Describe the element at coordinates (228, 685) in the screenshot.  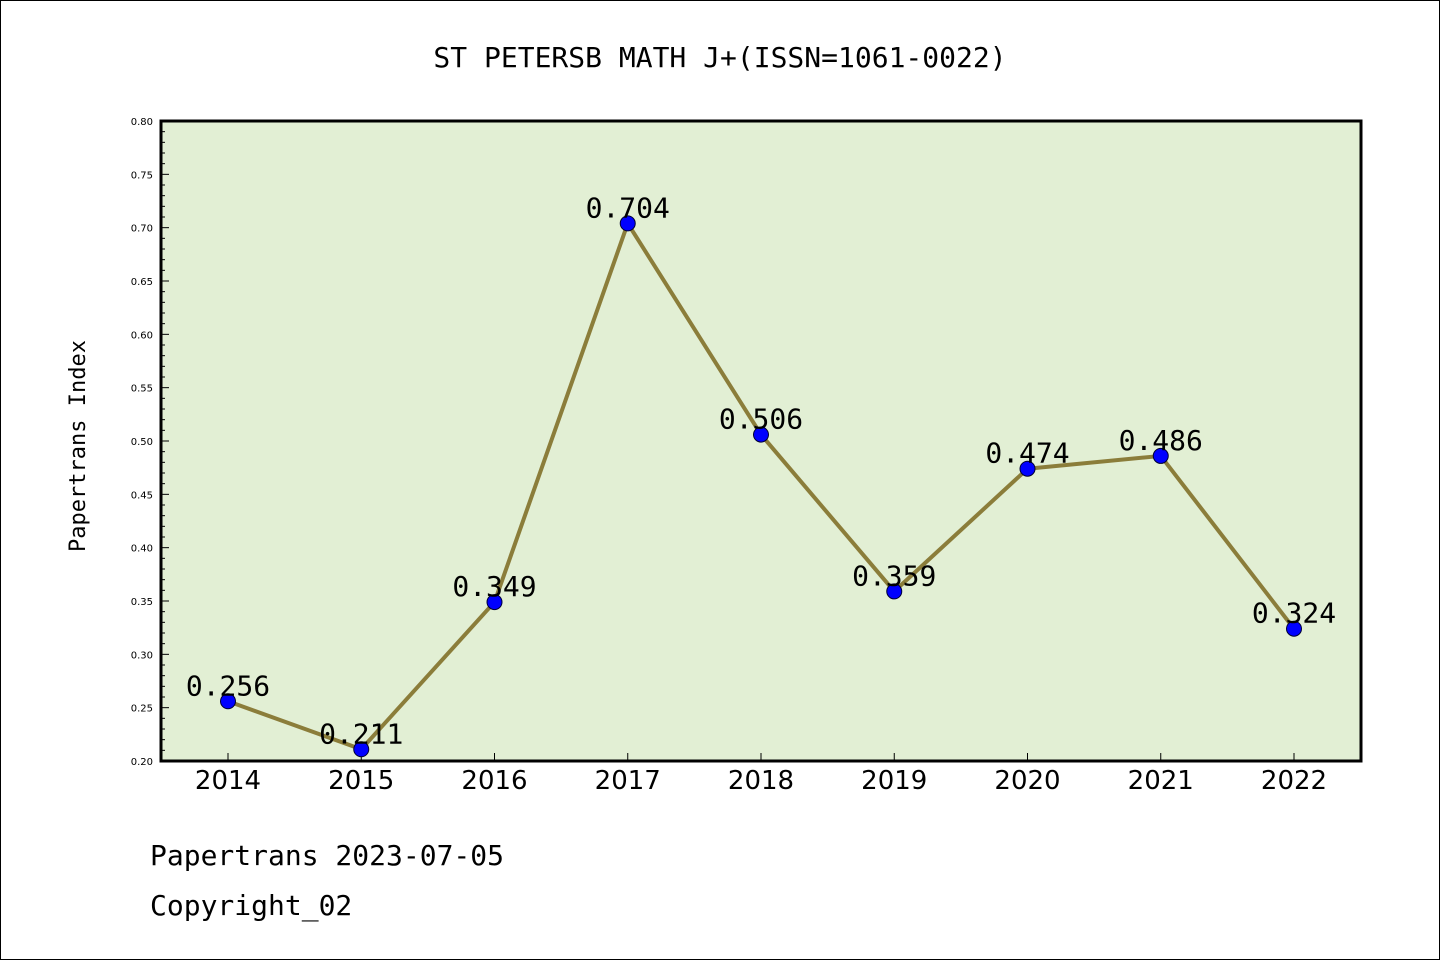
I see `data-value-label: 0.256` at that location.